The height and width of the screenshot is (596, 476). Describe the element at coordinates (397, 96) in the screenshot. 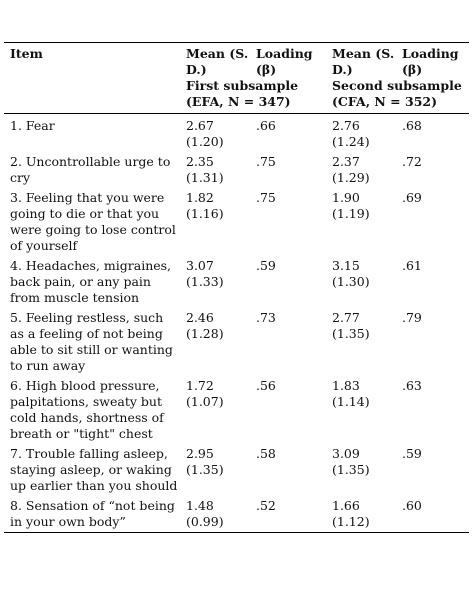

I see `header-second-subsample: Second subsample (CFA, N = 352)` at that location.